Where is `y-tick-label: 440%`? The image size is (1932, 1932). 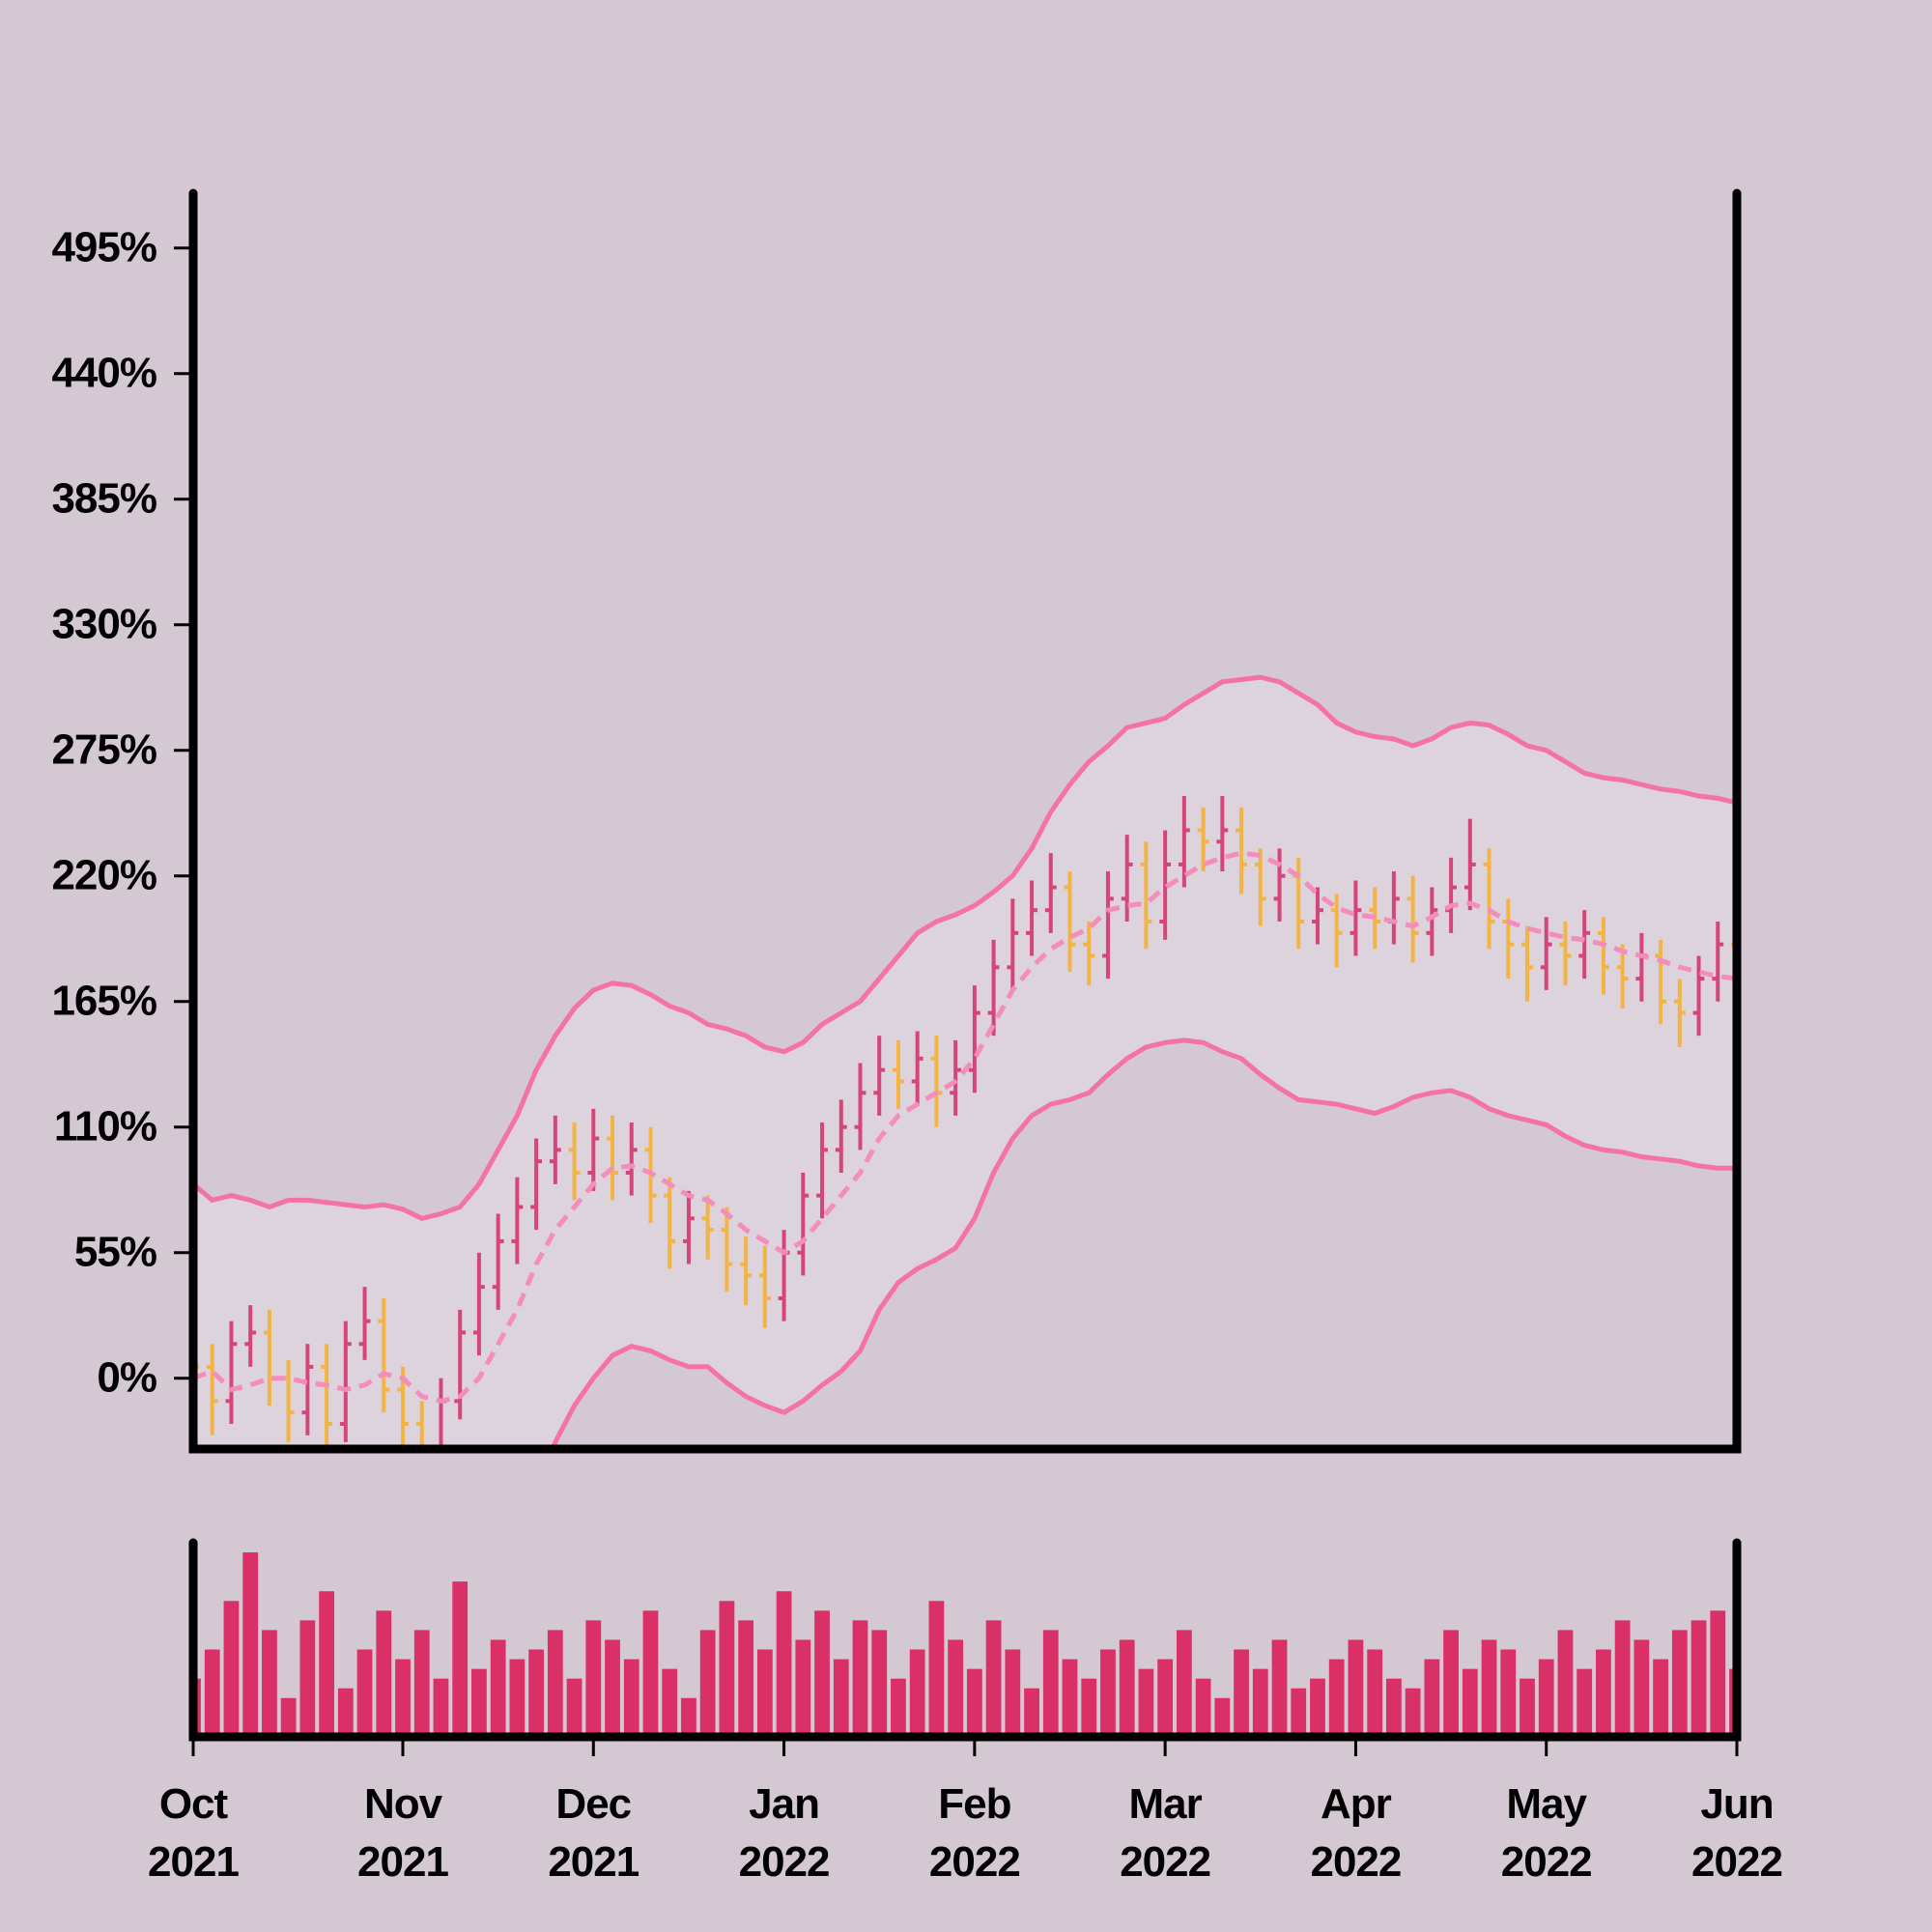
y-tick-label: 440% is located at coordinates (103, 372).